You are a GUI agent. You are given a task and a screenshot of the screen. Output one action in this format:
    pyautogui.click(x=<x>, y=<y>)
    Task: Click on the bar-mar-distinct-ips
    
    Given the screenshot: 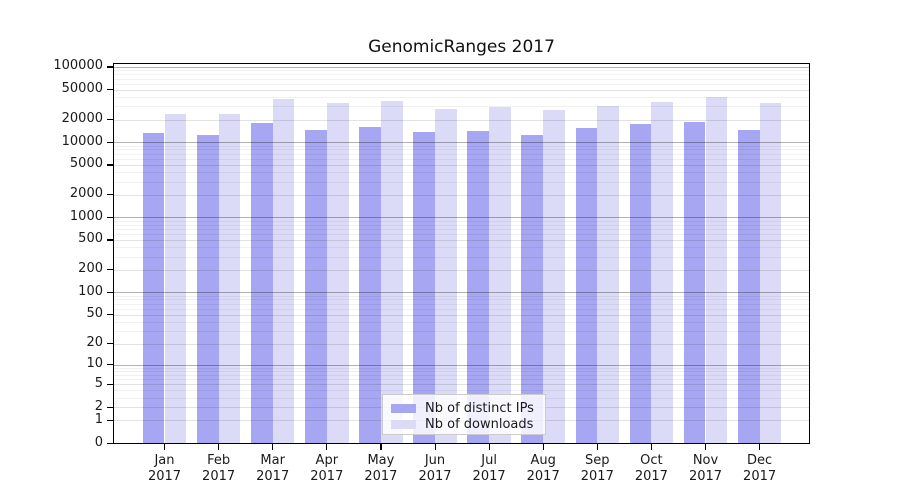 What is the action you would take?
    pyautogui.click(x=261, y=283)
    